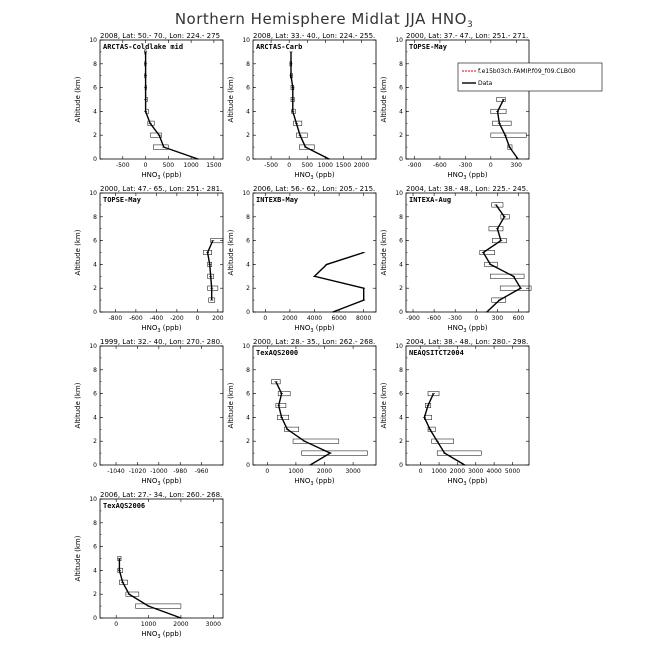 The height and width of the screenshot is (648, 648). What do you see at coordinates (512, 471) in the screenshot?
I see `x-tick-label: 5000` at bounding box center [512, 471].